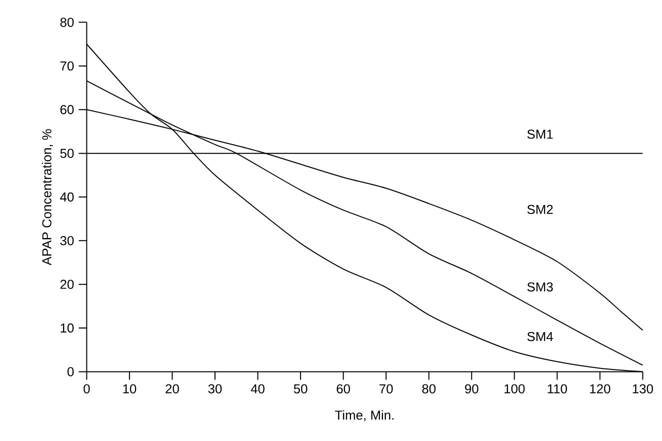  I want to click on series-label: SM4, so click(540, 337).